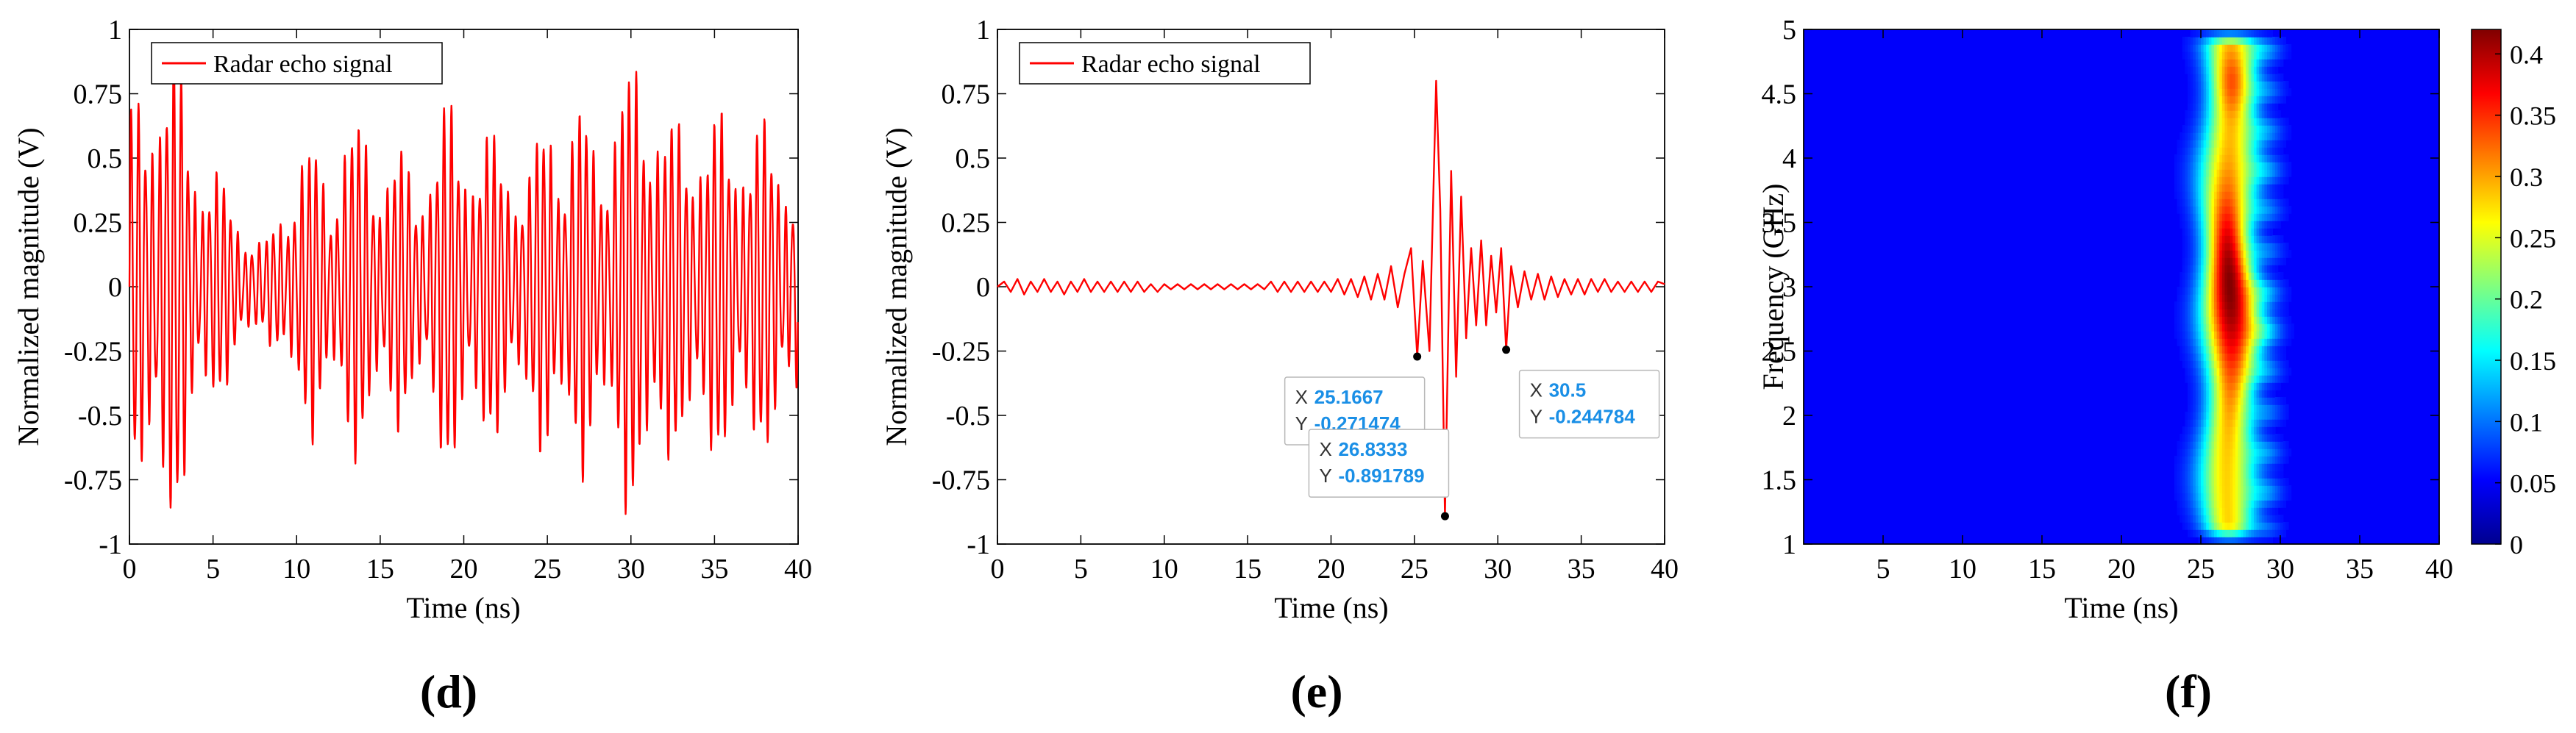 The image size is (2576, 733). I want to click on panel-label-d: (d), so click(448, 691).